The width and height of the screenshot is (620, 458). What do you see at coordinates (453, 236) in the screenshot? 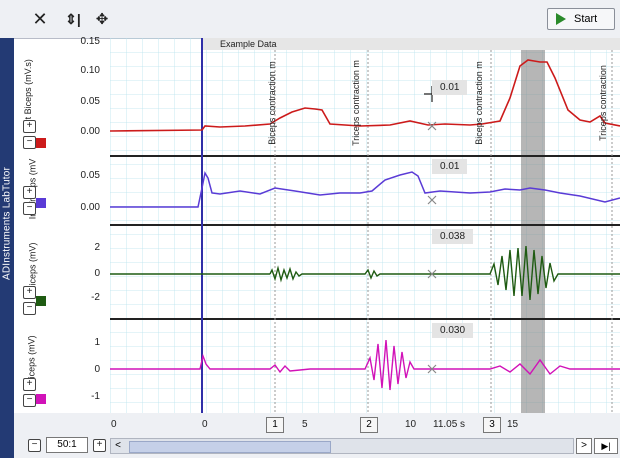
I see `channel-3-readout: 0.038` at bounding box center [453, 236].